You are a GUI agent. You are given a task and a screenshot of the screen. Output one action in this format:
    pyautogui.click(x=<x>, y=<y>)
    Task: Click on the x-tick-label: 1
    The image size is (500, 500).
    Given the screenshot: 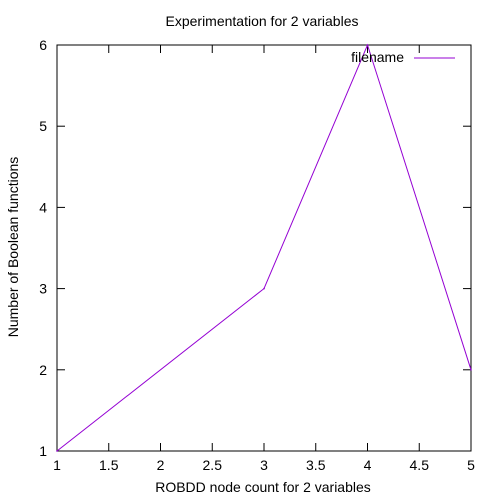 What is the action you would take?
    pyautogui.click(x=57, y=465)
    